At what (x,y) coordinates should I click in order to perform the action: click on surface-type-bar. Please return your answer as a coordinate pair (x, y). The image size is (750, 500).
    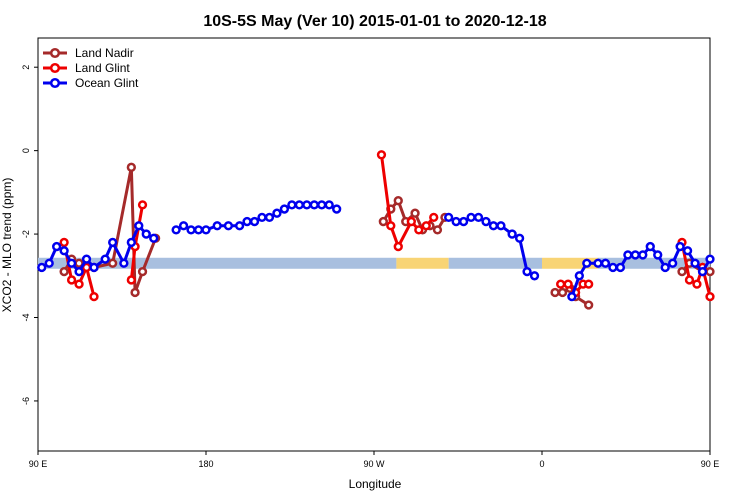
    Looking at the image, I should click on (374, 263).